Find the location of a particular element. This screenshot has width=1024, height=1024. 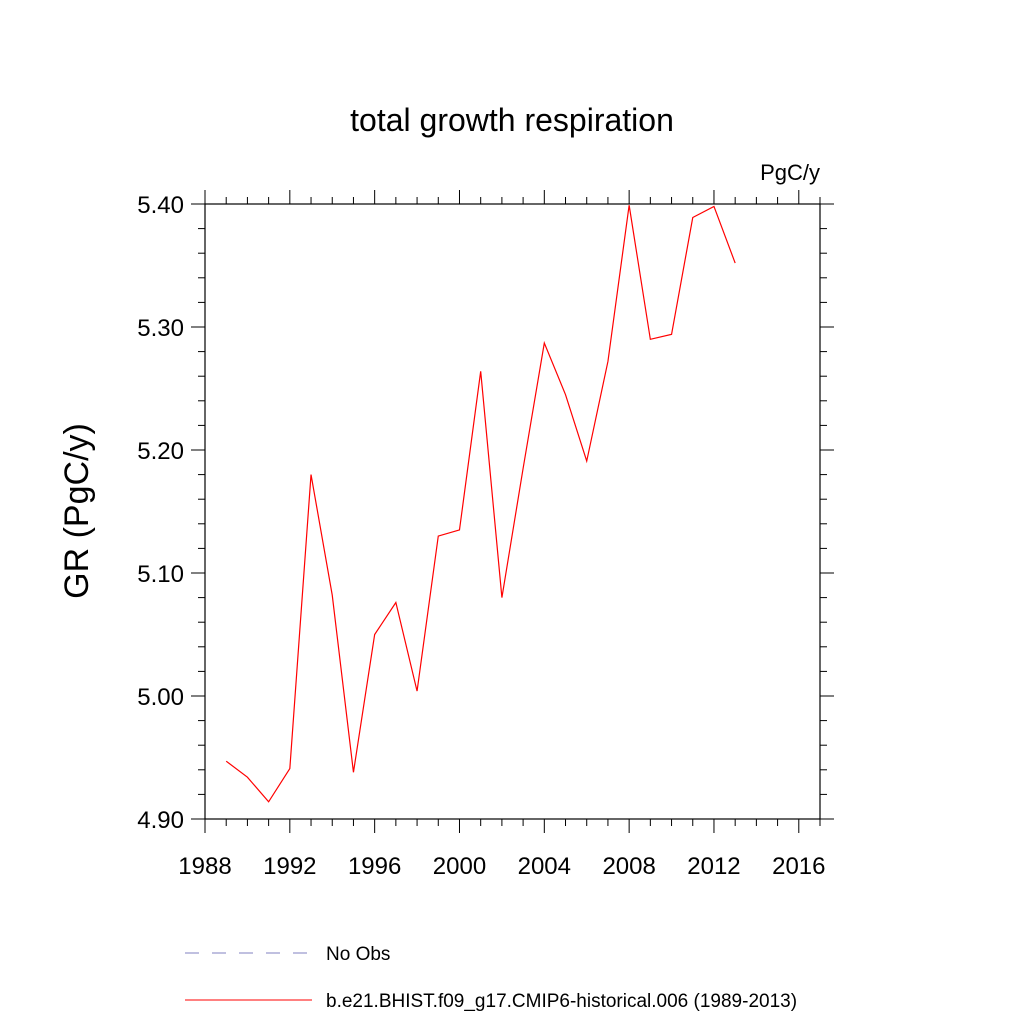

y-tick-label: 5.10 is located at coordinates (160, 574).